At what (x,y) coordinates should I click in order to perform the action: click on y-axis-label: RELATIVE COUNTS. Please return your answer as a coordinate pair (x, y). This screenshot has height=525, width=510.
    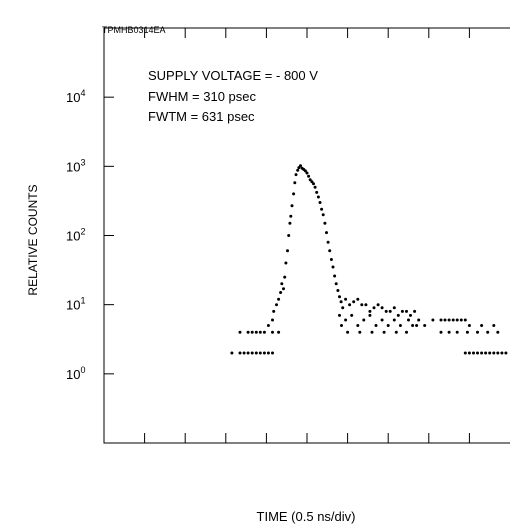
    Looking at the image, I should click on (33, 239).